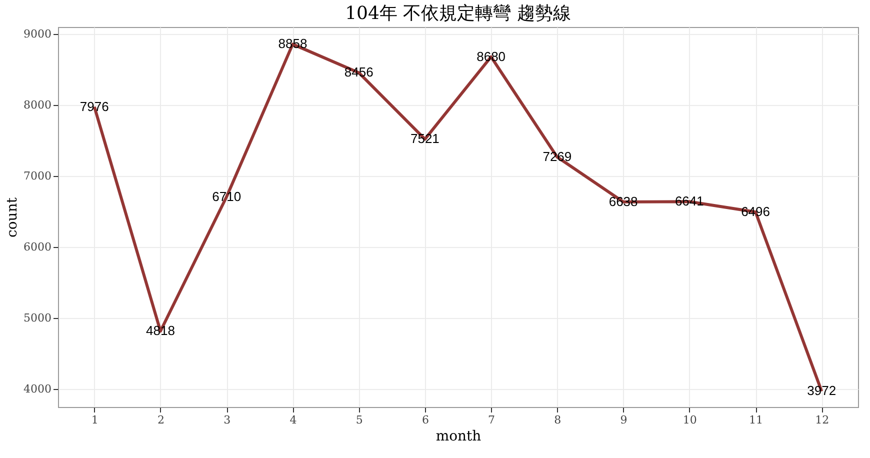 This screenshot has width=870, height=458. Describe the element at coordinates (12, 217) in the screenshot. I see `y-axis-title: count` at that location.